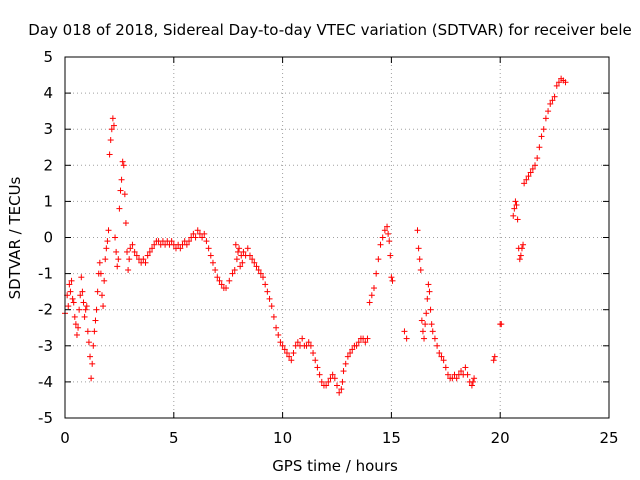 Image resolution: width=640 pixels, height=480 pixels. What do you see at coordinates (45, 382) in the screenshot?
I see `y-tick-label: -4` at bounding box center [45, 382].